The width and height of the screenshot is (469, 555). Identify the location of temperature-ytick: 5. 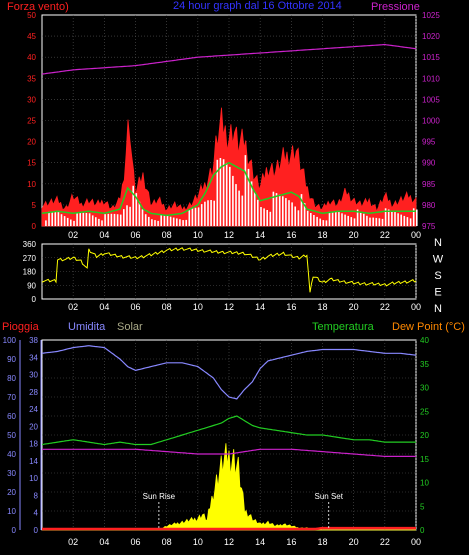
(422, 506).